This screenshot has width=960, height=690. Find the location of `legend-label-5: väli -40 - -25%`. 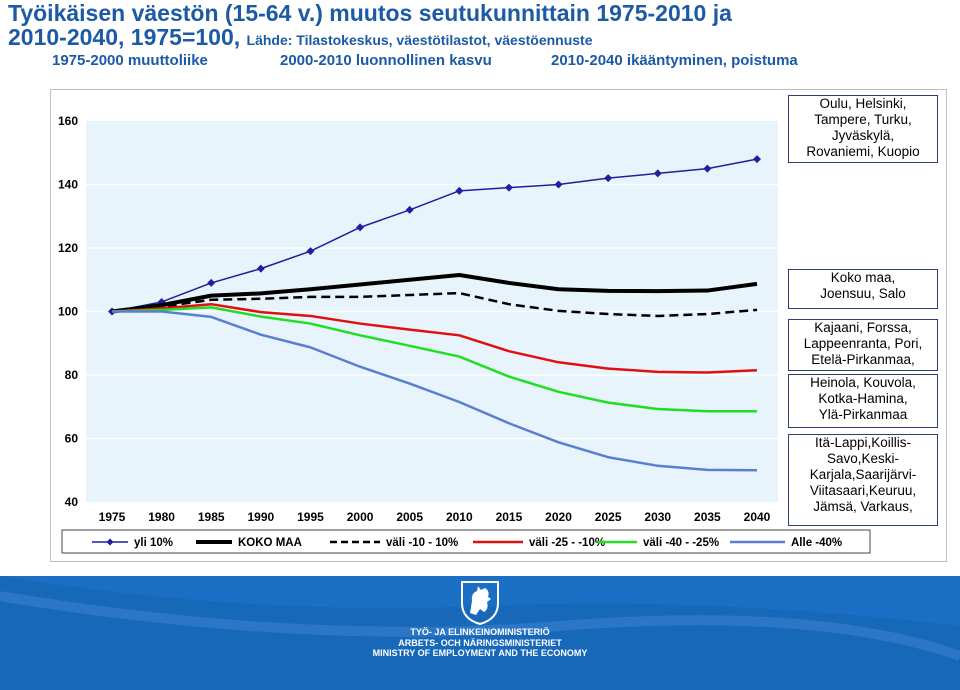

legend-label-5: väli -40 - -25% is located at coordinates (681, 543).